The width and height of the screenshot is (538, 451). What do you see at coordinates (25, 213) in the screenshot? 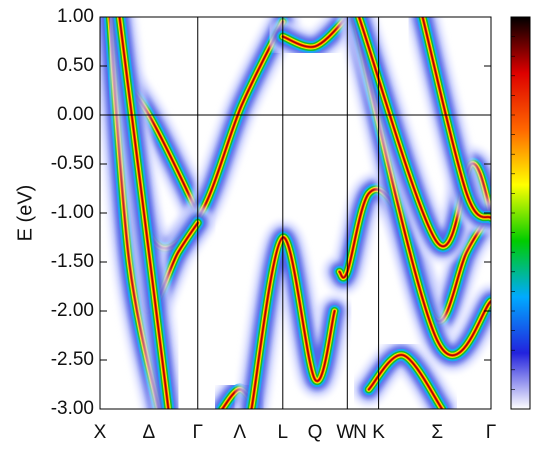
I see `y-axis-title: E (eV)` at bounding box center [25, 213].